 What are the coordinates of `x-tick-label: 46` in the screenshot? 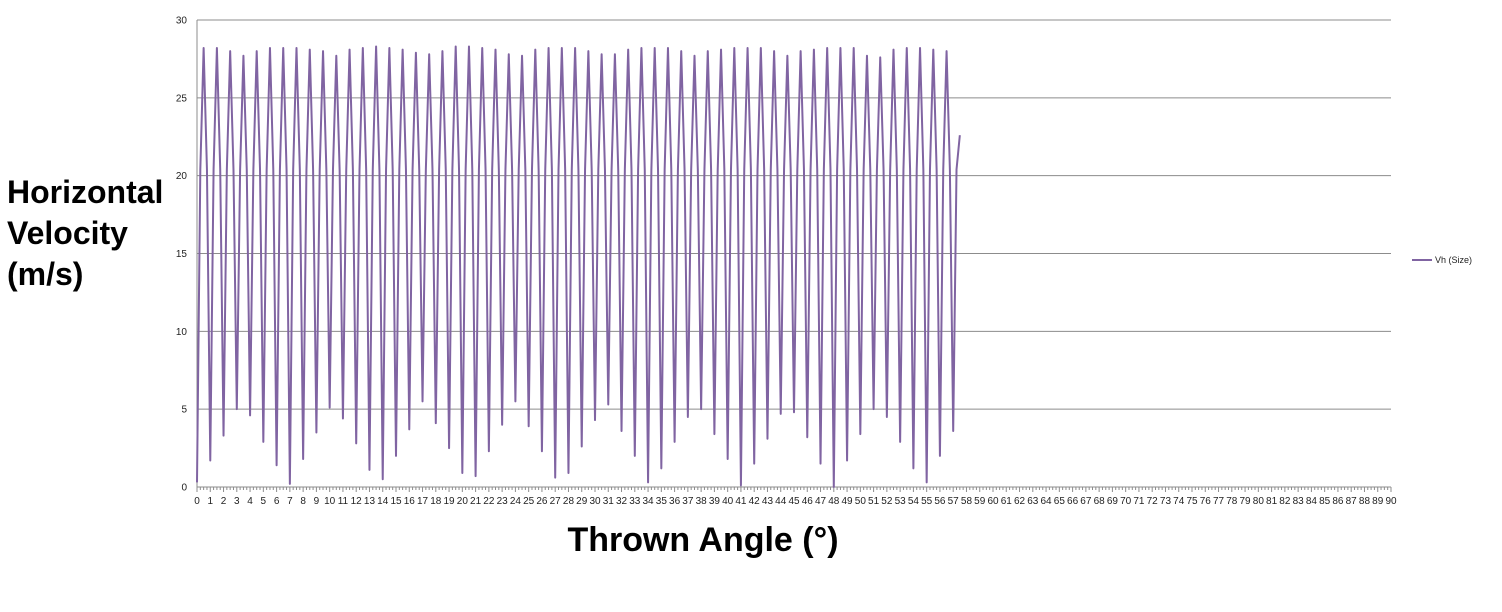 It's located at (808, 501).